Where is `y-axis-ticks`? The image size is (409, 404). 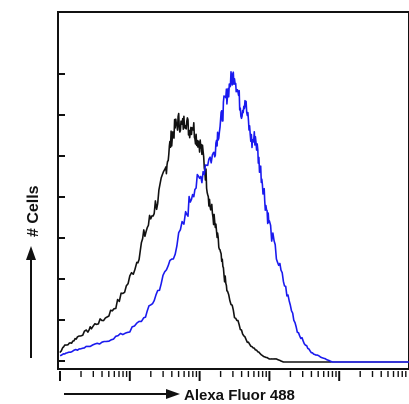
y-axis-ticks is located at coordinates (61, 217).